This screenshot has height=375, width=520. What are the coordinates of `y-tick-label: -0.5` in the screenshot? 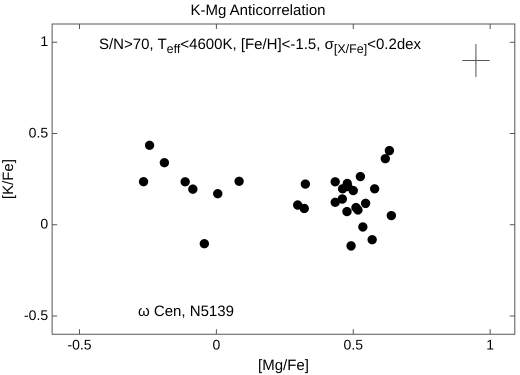 It's located at (36, 314).